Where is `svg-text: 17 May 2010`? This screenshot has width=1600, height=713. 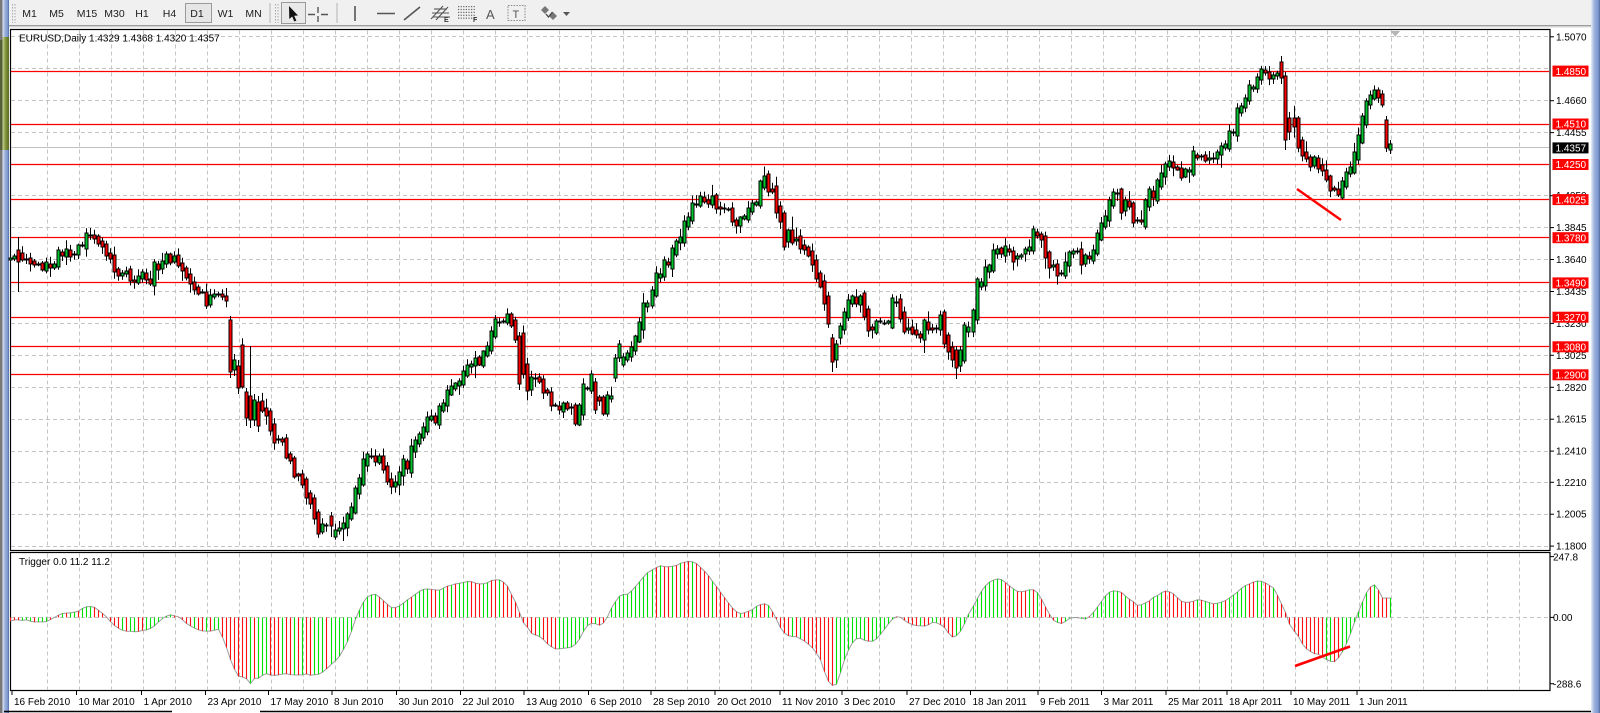 svg-text: 17 May 2010 is located at coordinates (300, 702).